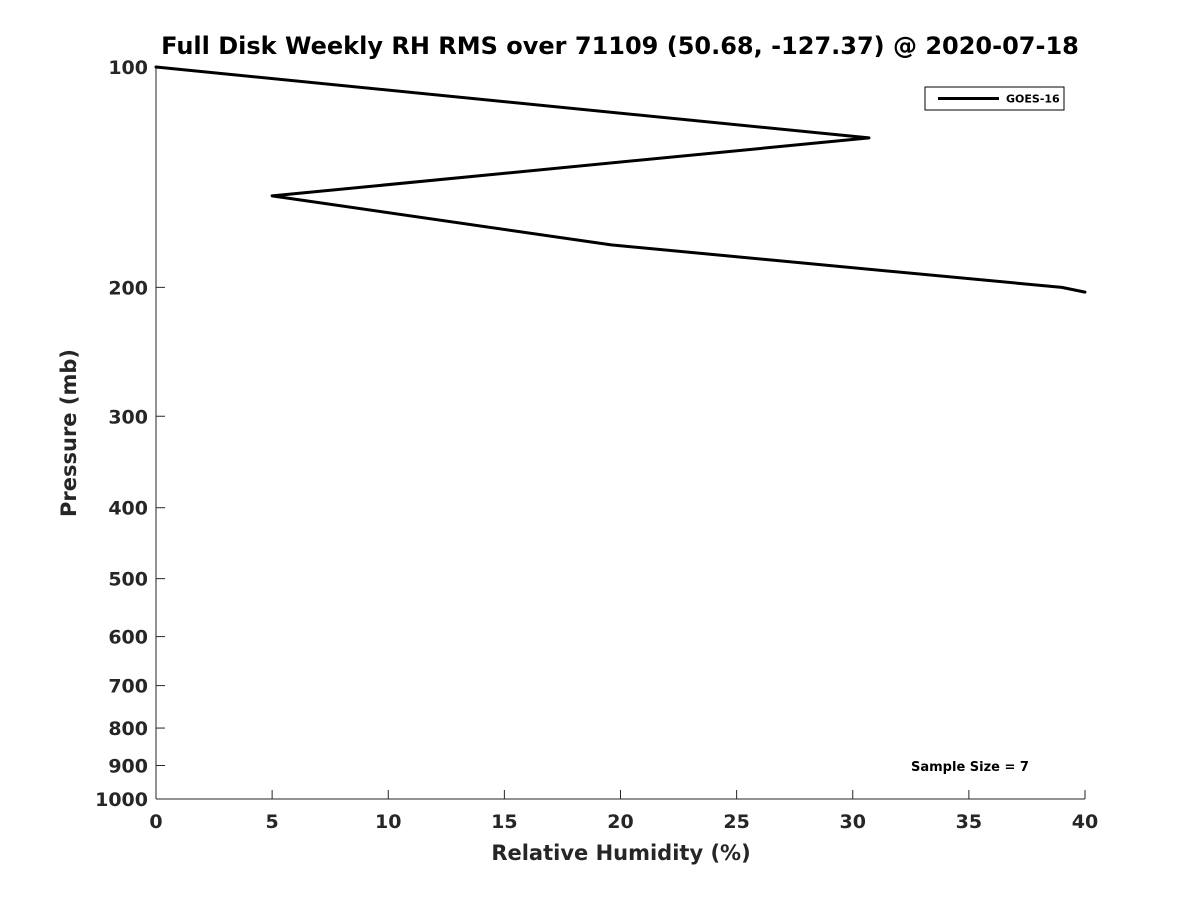 The width and height of the screenshot is (1200, 905). I want to click on x-axis: 0 5 10 15 20 25 30 35 40, so click(623, 811).